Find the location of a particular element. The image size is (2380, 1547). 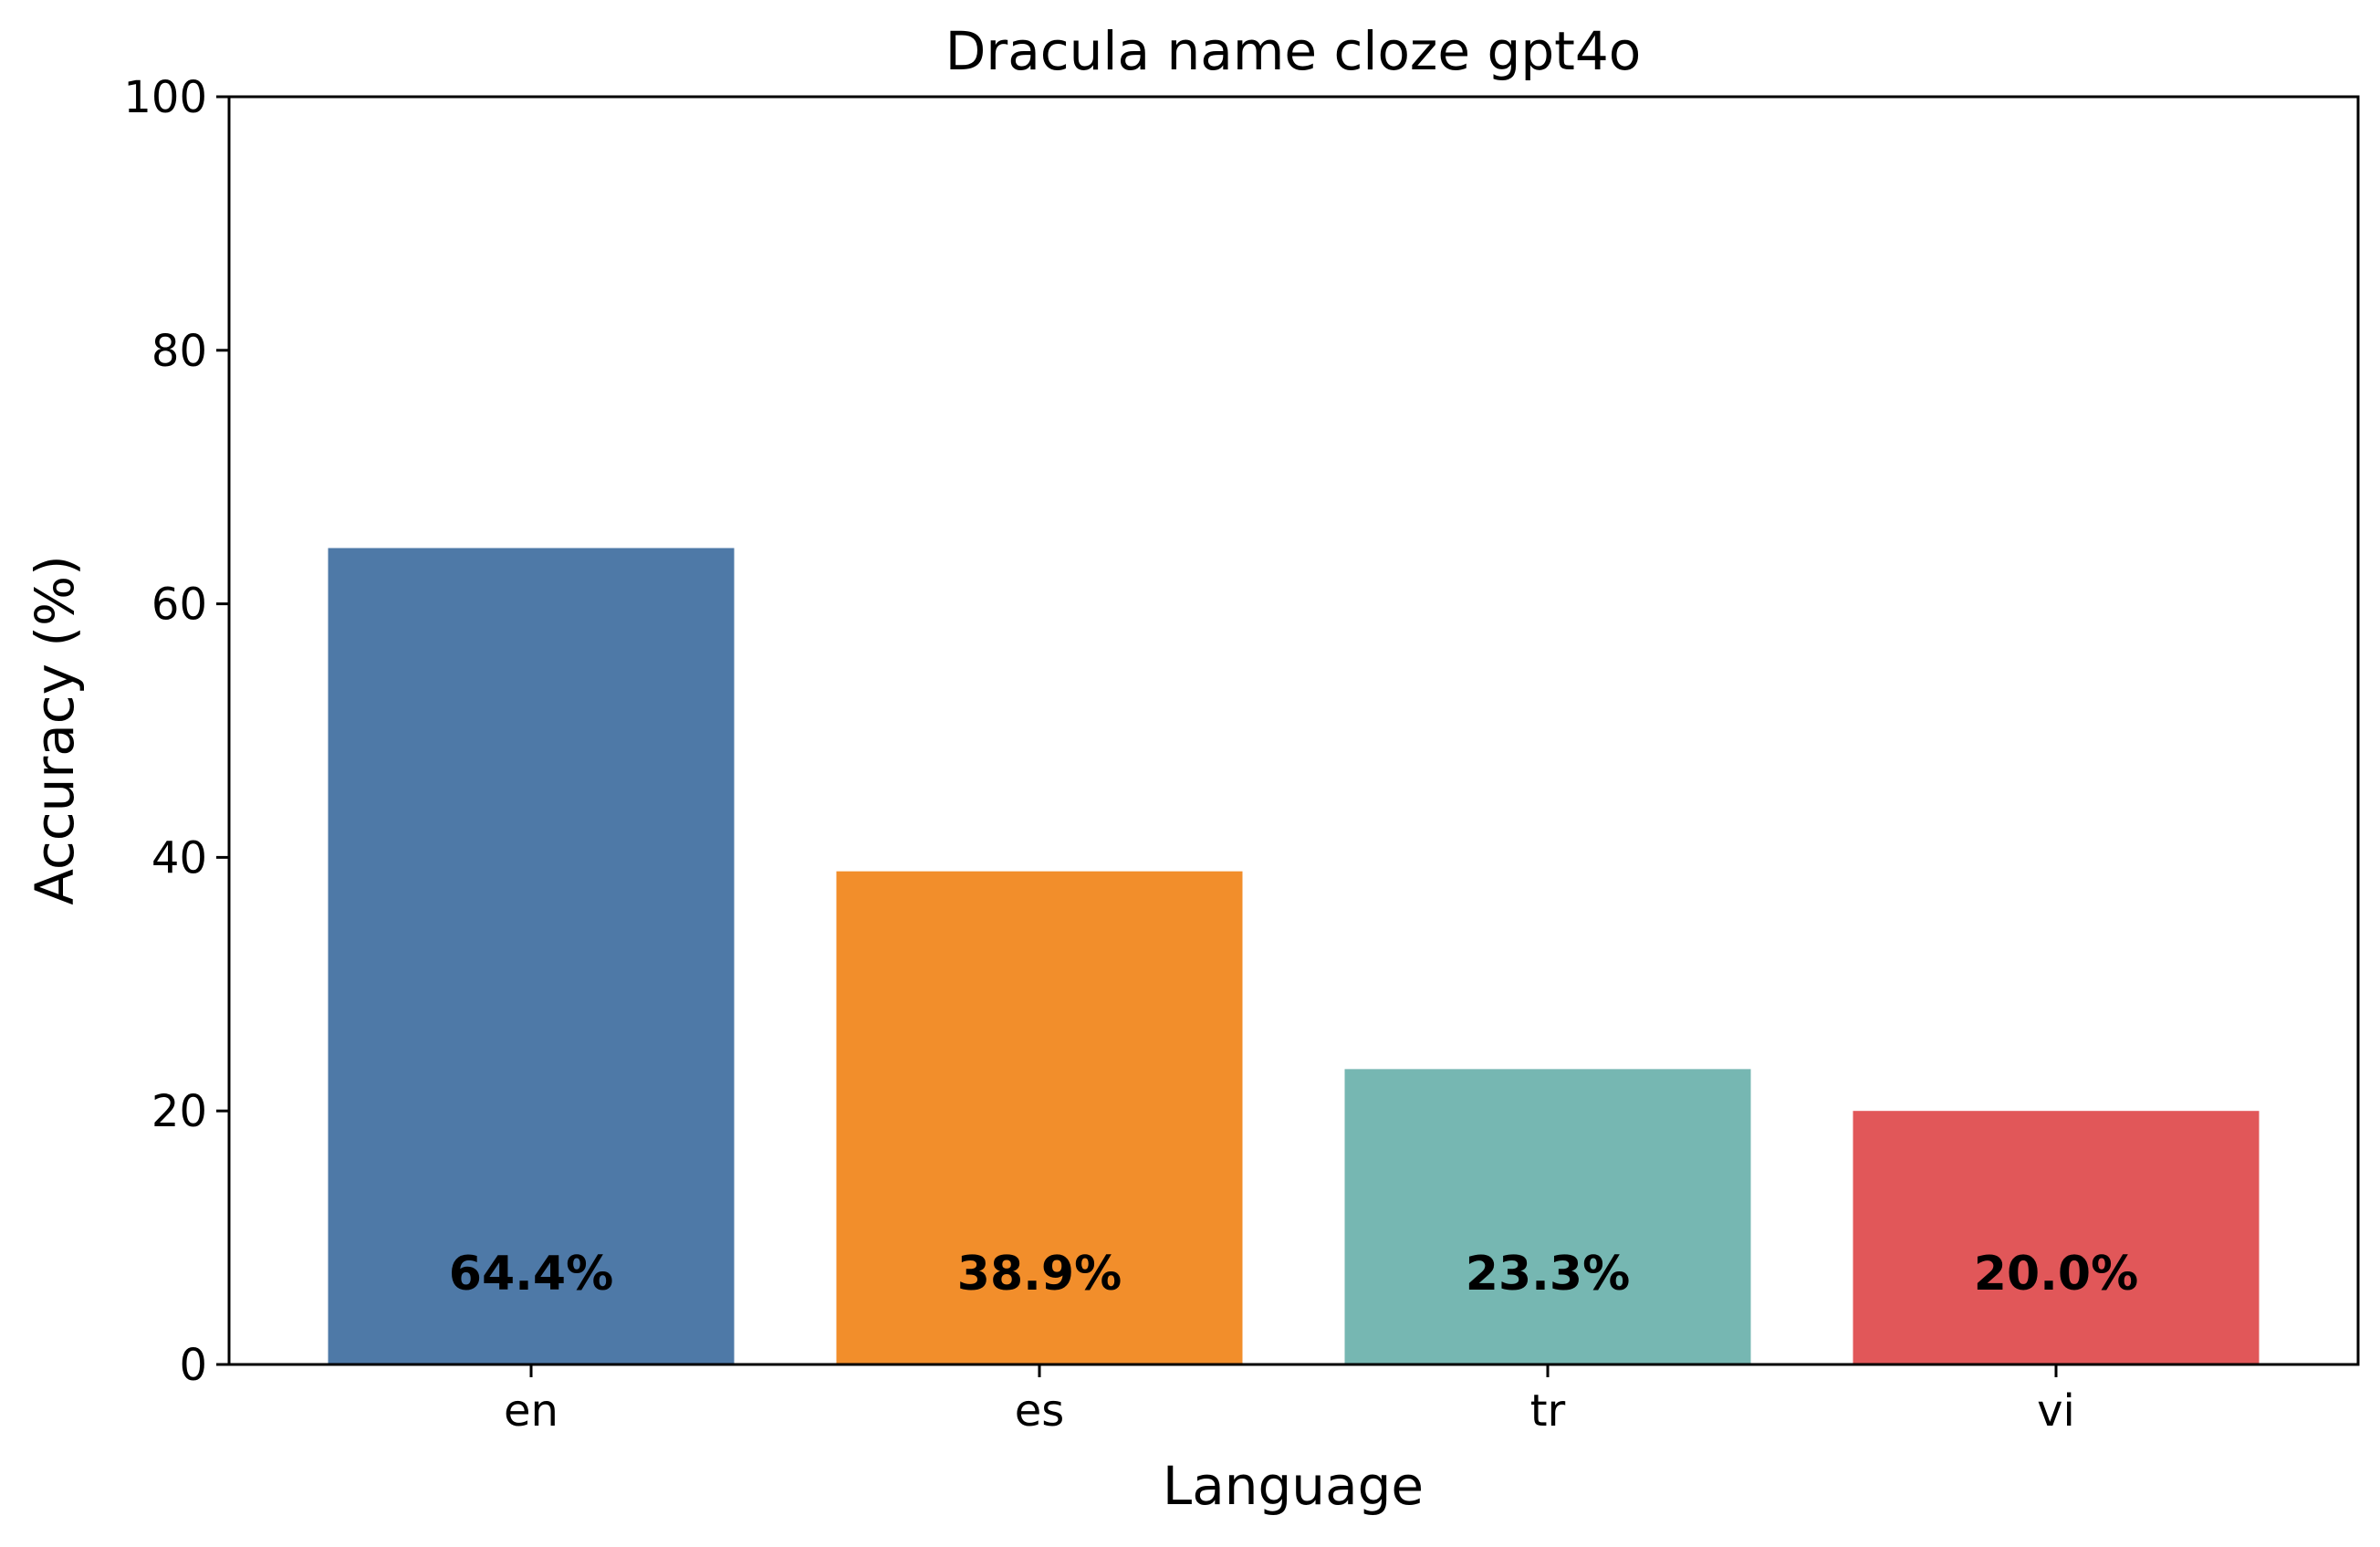

bar-value-label: 23.3% is located at coordinates (1548, 1274).